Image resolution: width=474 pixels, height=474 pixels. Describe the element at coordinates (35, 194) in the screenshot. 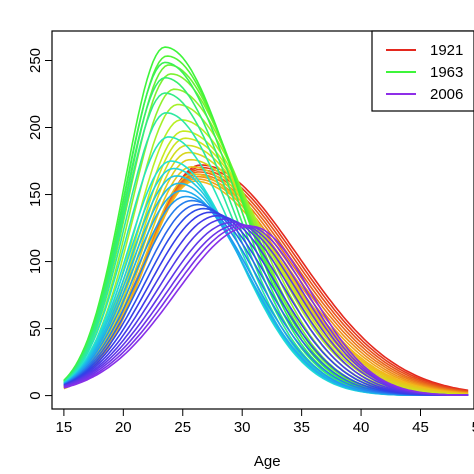

I see `y-tick-label: 150` at that location.